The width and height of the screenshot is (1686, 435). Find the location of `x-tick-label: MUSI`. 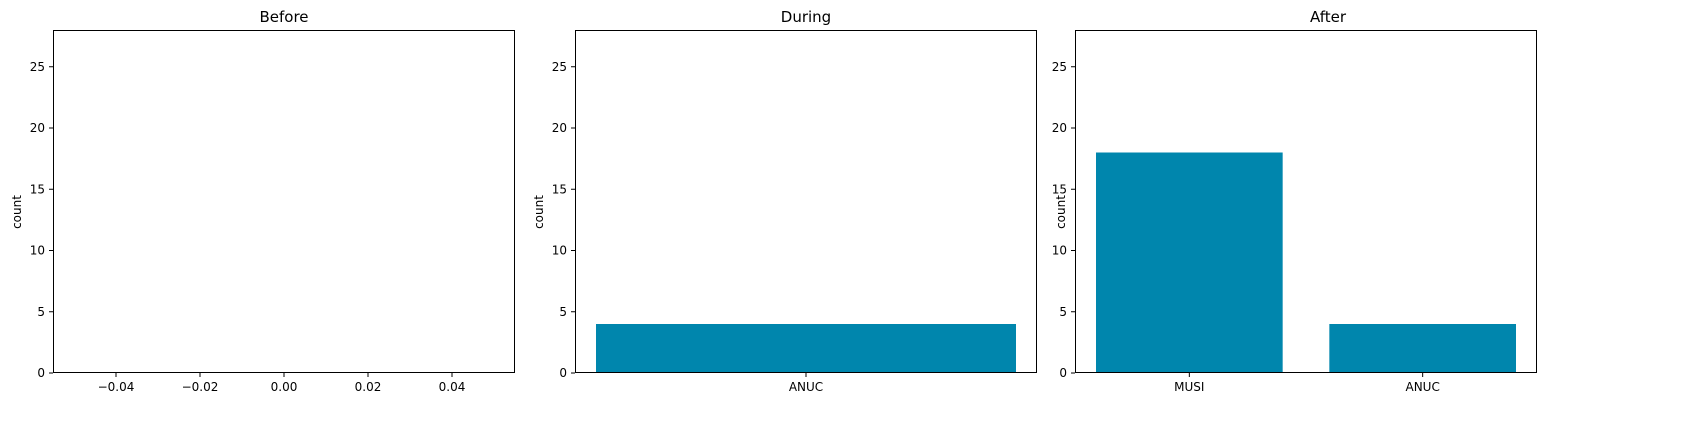

x-tick-label: MUSI is located at coordinates (1189, 387).